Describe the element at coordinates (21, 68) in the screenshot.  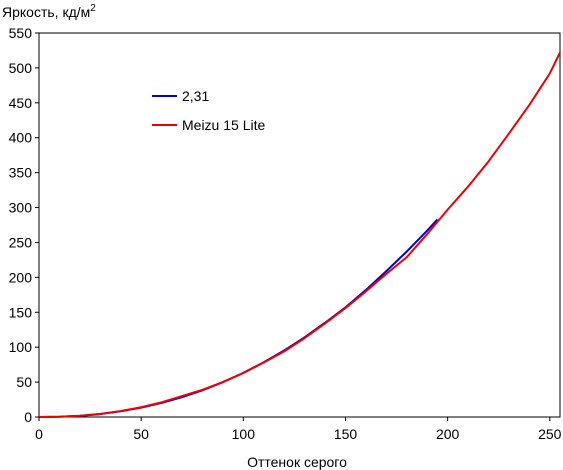
I see `y-tick-label: 500` at that location.